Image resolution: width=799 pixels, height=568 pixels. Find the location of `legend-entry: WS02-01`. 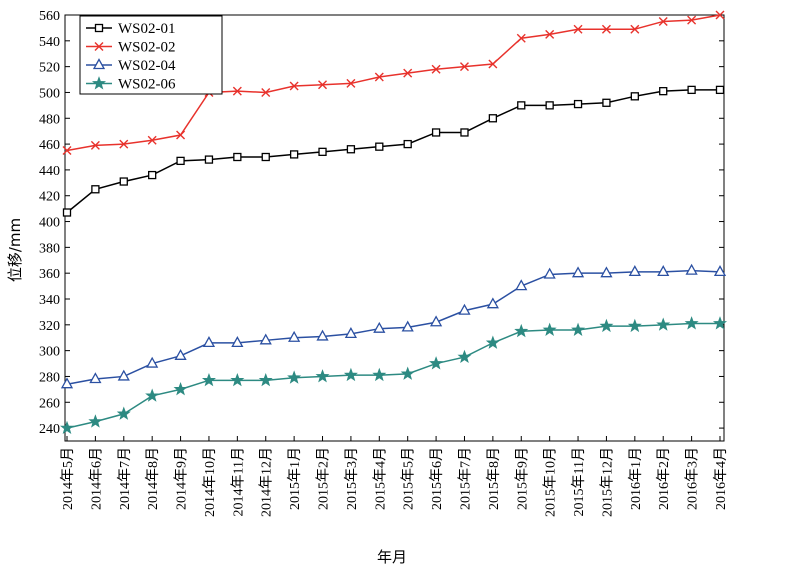

legend-entry: WS02-01 is located at coordinates (131, 29).